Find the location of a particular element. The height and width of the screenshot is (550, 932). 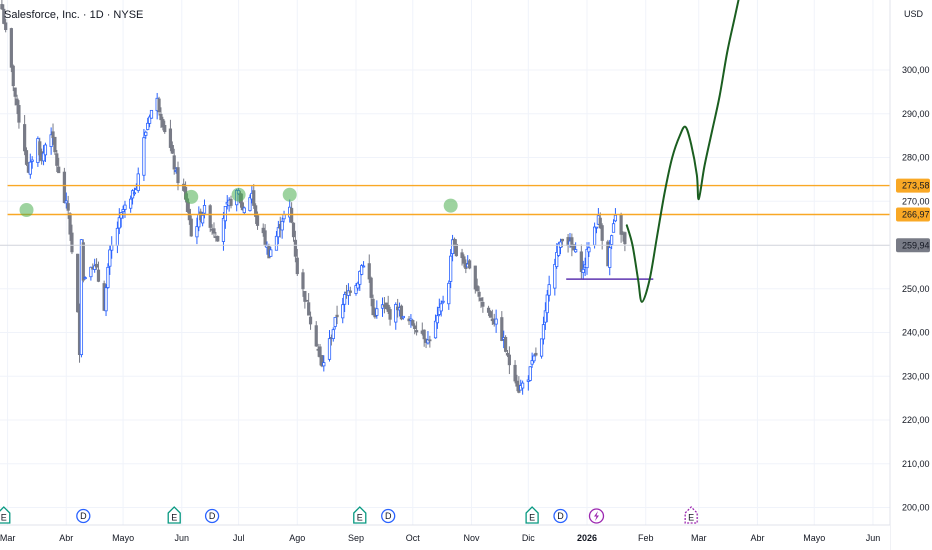

dividend-icon is located at coordinates (388, 516).